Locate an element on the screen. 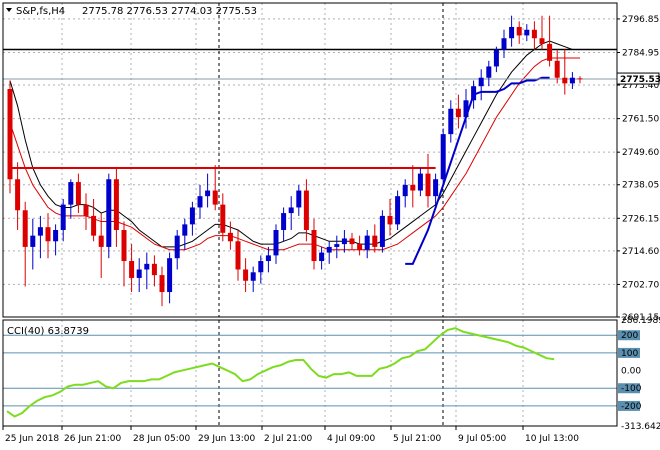 The width and height of the screenshot is (660, 450). time-tick-label: 4 Jul 09:00 is located at coordinates (351, 439).